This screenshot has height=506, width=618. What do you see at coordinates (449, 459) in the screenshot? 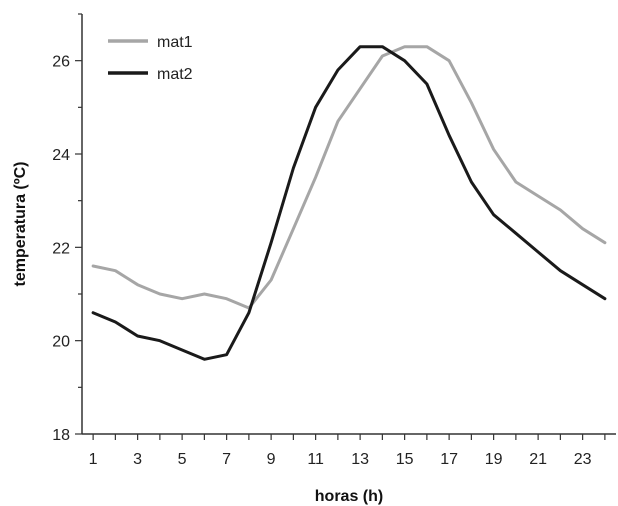
I see `x-tick-label: 17` at bounding box center [449, 459].